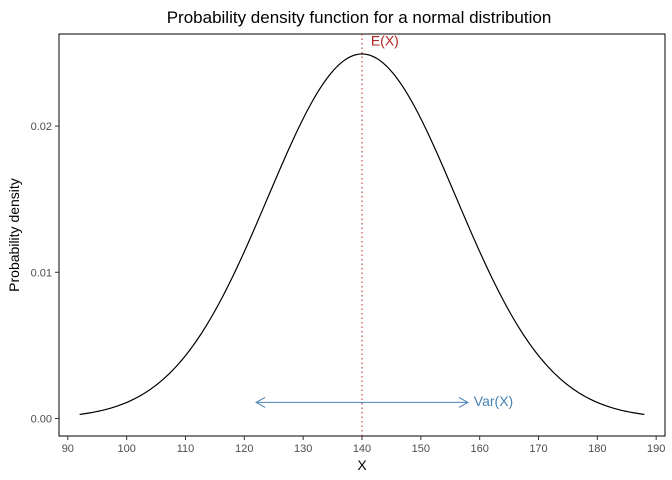 The image size is (672, 480). I want to click on variance-arrow, so click(362, 402).